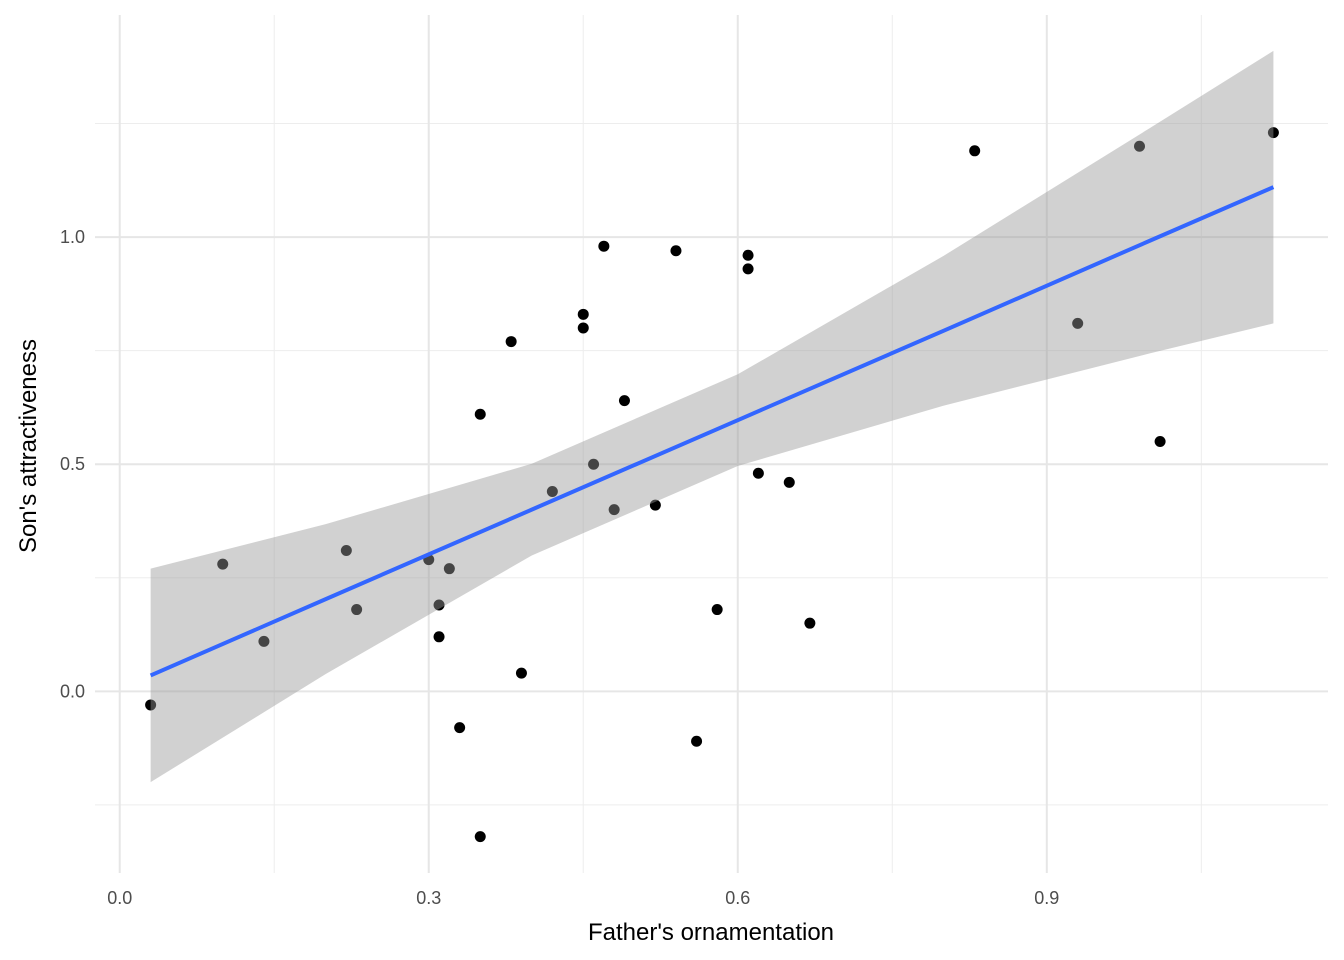  I want to click on y-axis-title: Son's attractiveness, so click(28, 446).